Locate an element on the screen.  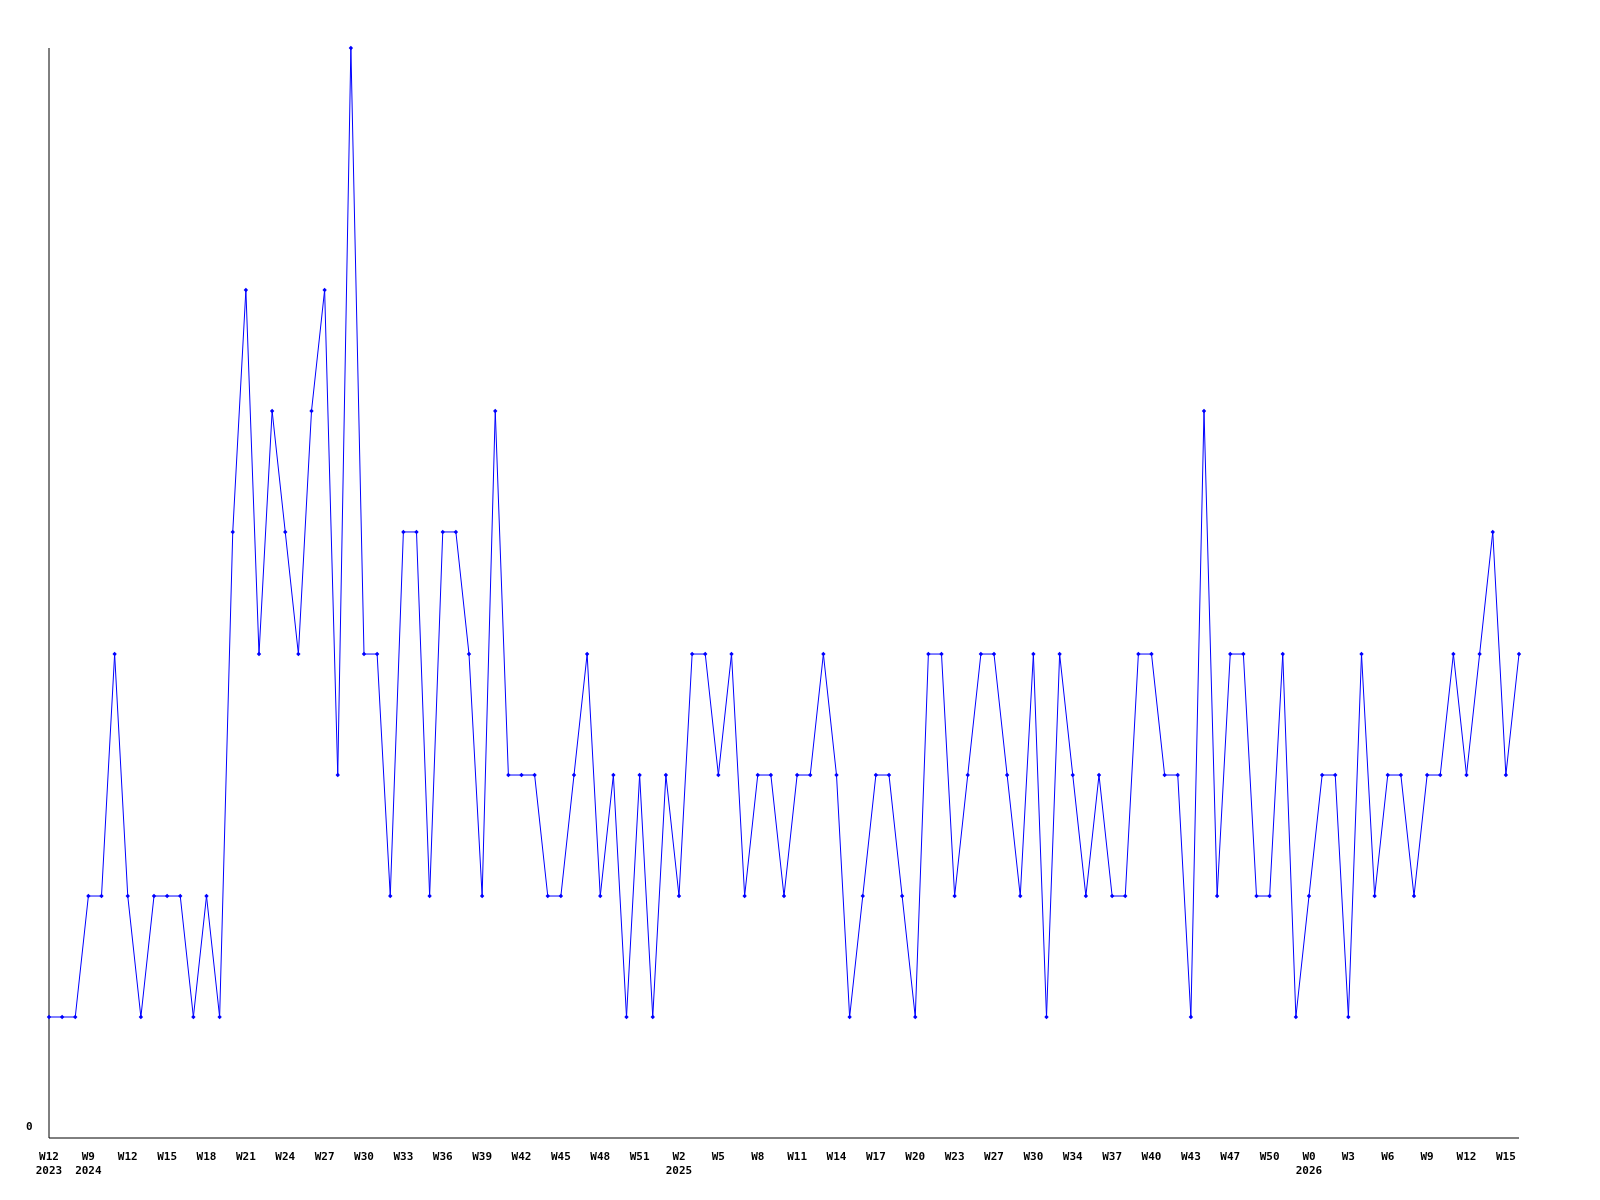
x-tick-label: W9 2024 is located at coordinates (88, 1163).